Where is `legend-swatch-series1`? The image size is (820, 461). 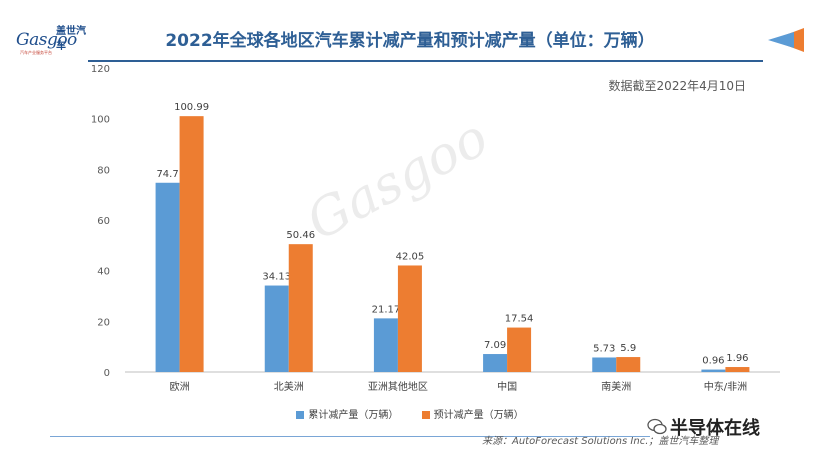
legend-swatch-series1 is located at coordinates (300, 415).